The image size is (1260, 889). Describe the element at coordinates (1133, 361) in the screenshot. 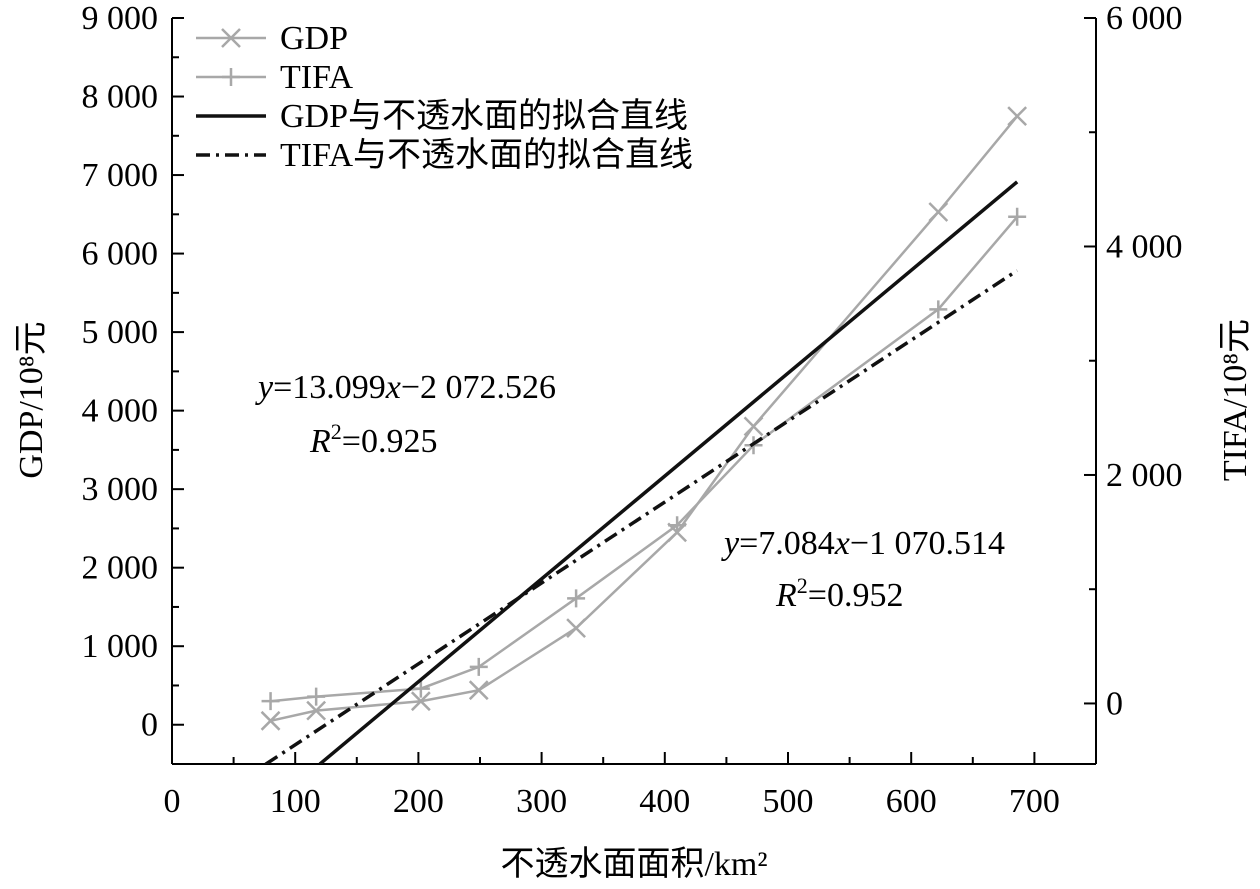

I see `right-axis-ticks: 0 2 000 4 000 6 000` at that location.